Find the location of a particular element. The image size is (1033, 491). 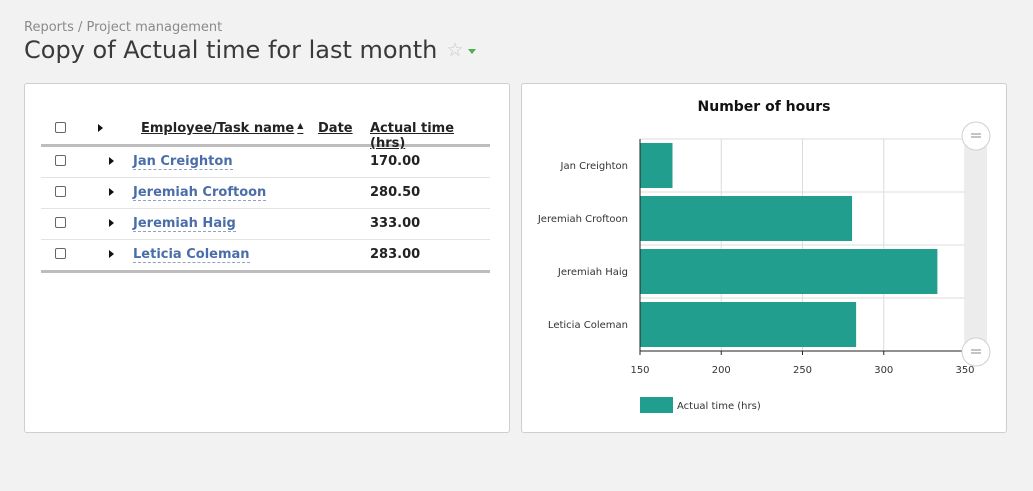

actual-time-value: 283.00 is located at coordinates (395, 254).